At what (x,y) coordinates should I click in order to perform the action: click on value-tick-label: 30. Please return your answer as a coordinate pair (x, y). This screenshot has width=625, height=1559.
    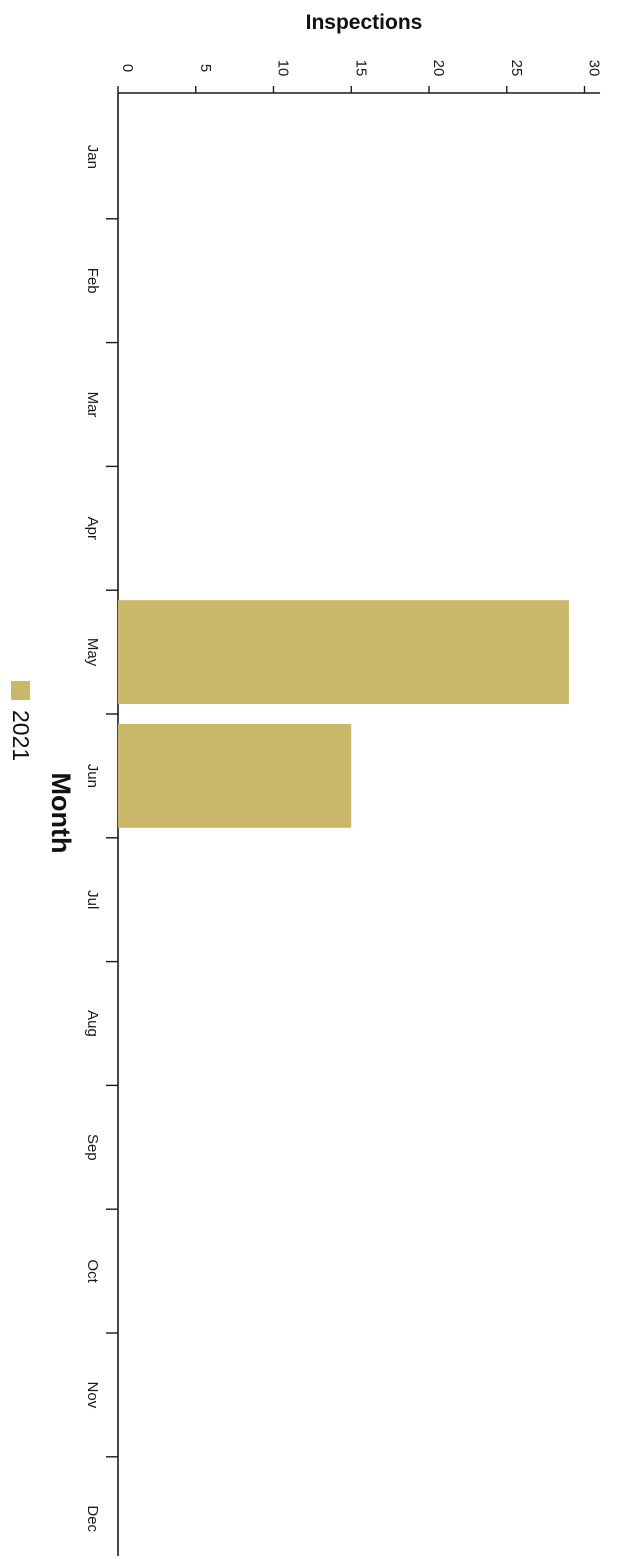
    Looking at the image, I should click on (594, 68).